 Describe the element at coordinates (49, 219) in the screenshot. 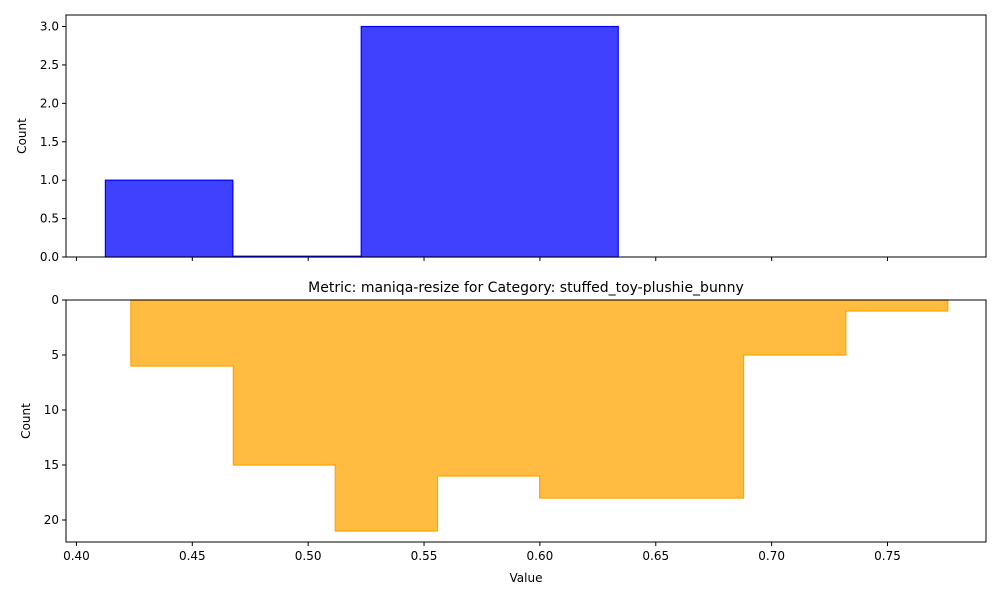

I see `top-y-tick-label: 0.5` at that location.